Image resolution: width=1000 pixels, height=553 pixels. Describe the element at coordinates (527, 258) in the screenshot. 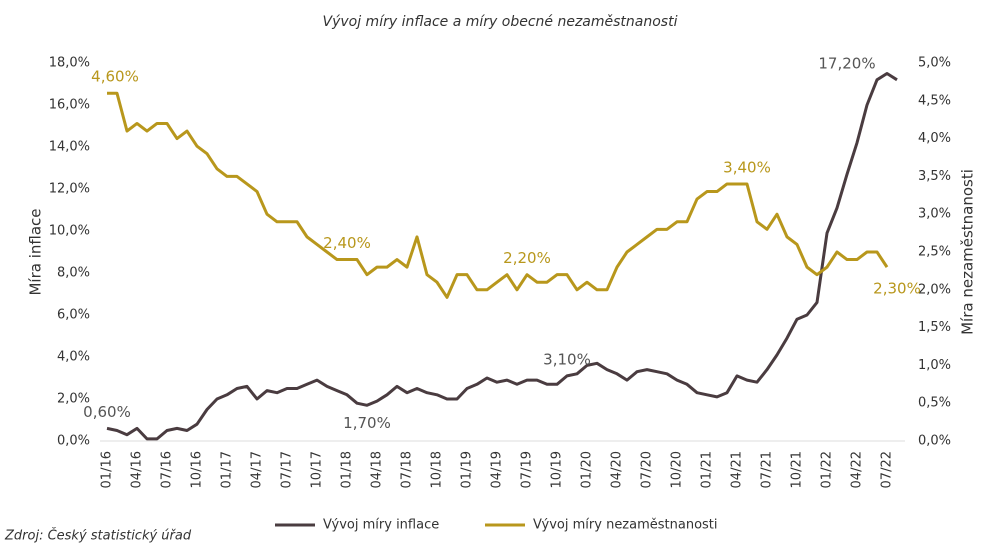

I see `value-label: 2,20%` at that location.